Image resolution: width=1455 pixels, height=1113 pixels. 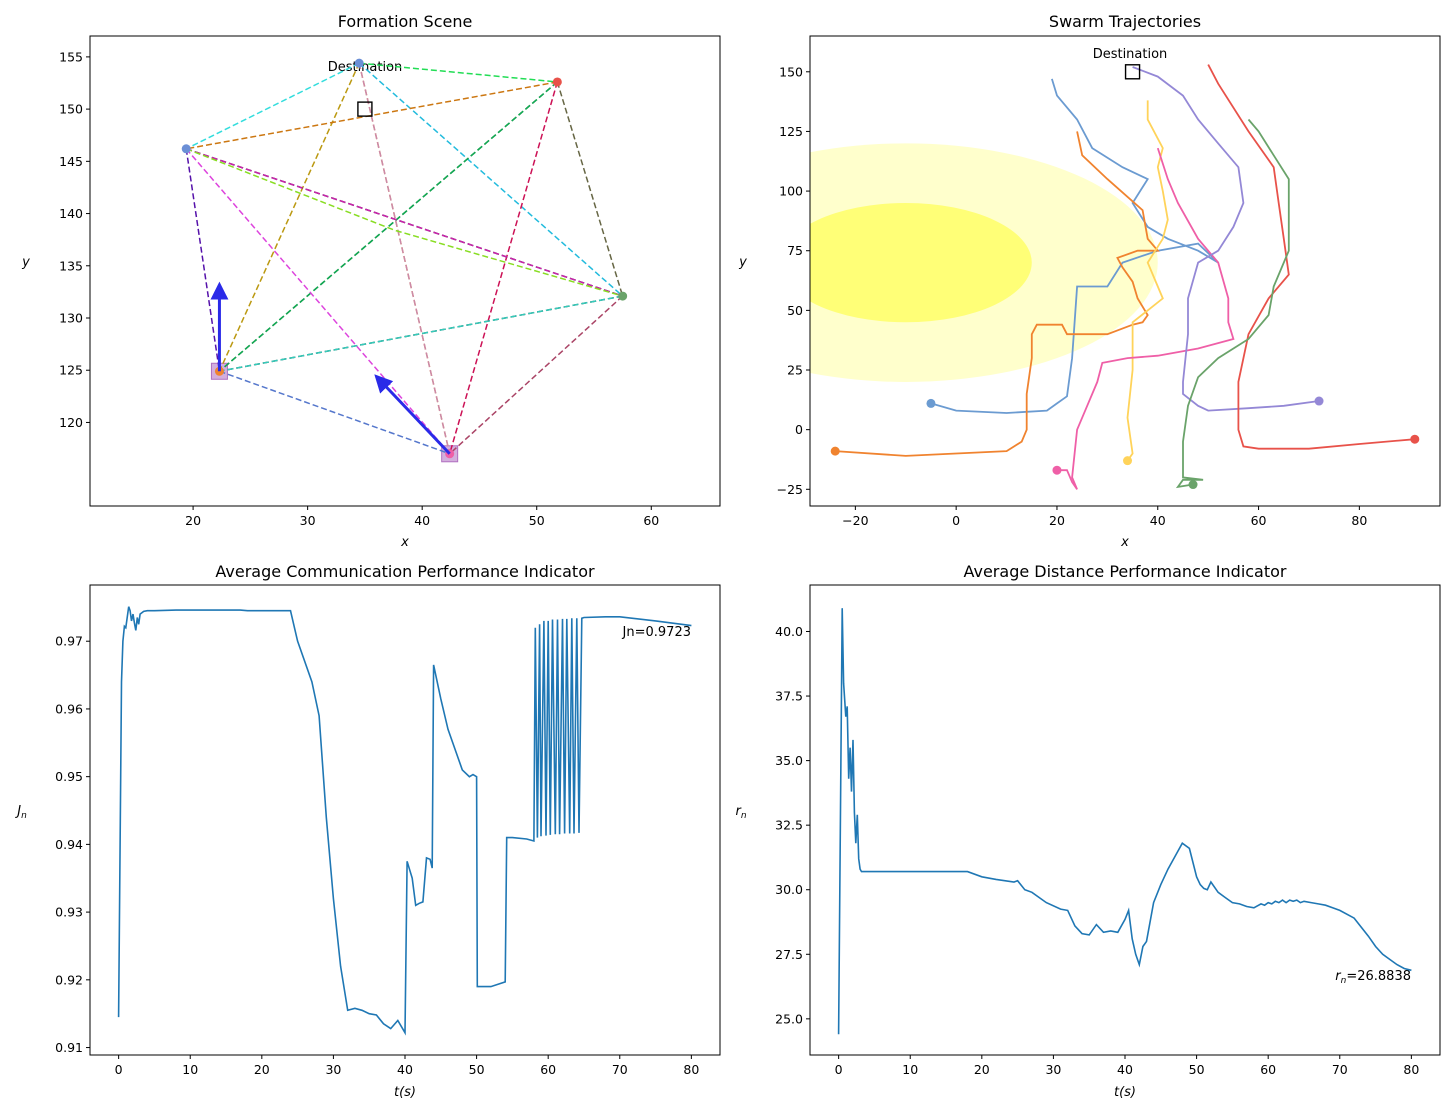 I want to click on y-tick-label: 150, so click(x=791, y=71).